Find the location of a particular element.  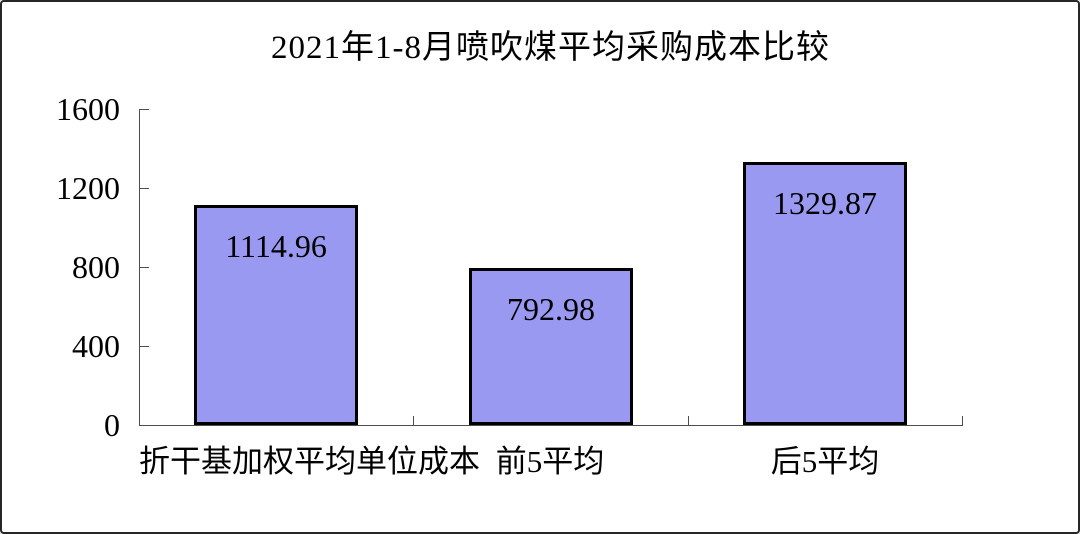

bar-value-label: 792.98 is located at coordinates (551, 309).